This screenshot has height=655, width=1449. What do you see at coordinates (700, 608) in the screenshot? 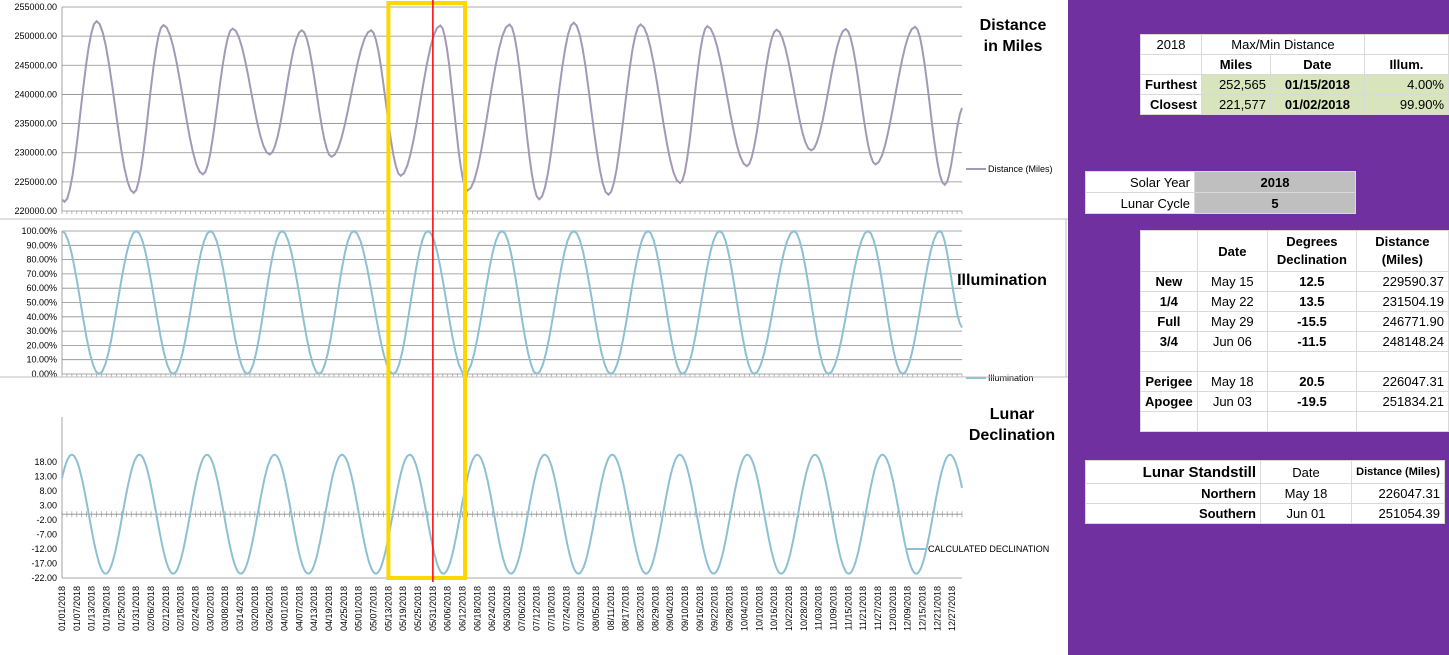
I see `x-date-label: 09/16/2018` at bounding box center [700, 608].